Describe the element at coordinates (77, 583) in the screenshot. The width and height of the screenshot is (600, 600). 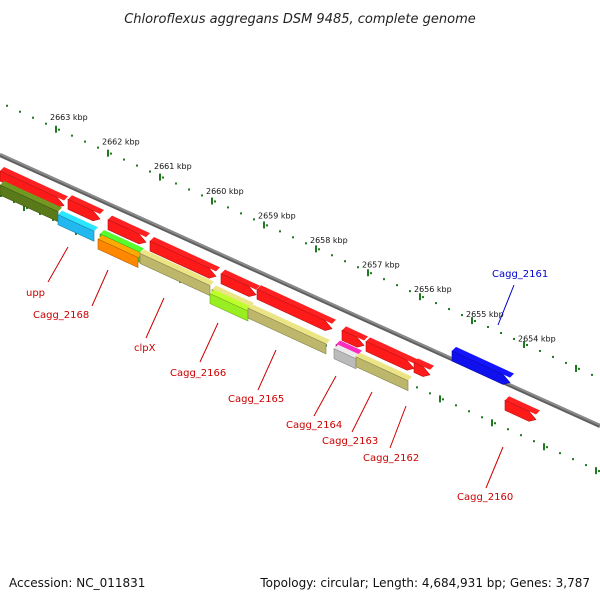
I see `accession-text: Accession: NC_011831` at that location.